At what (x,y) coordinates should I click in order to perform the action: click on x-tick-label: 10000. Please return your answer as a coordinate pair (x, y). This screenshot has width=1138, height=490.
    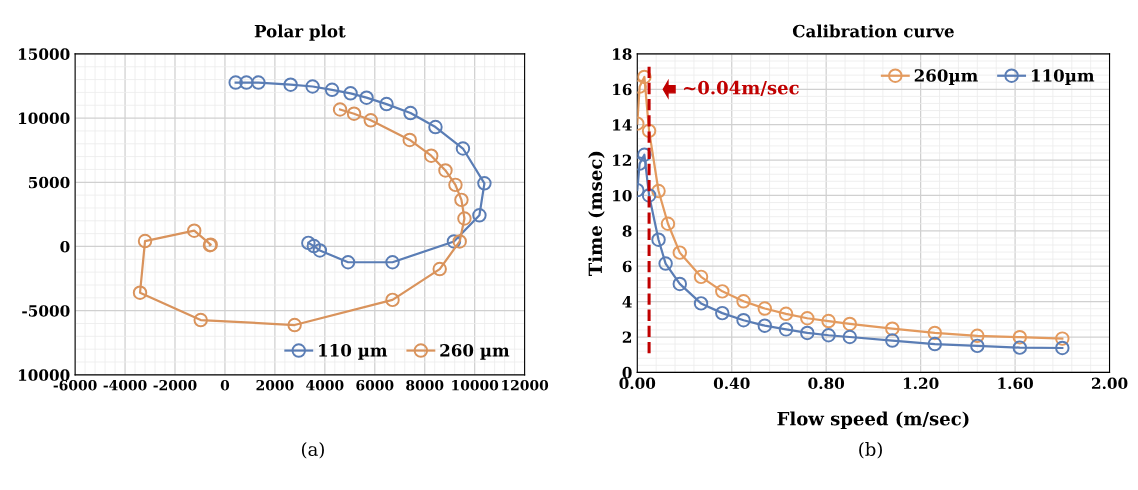
    Looking at the image, I should click on (475, 385).